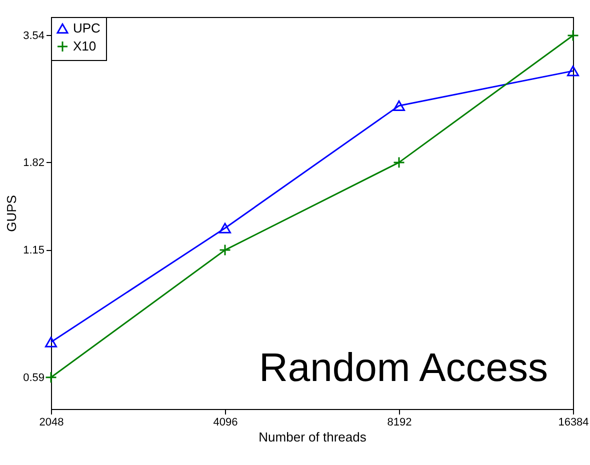  What do you see at coordinates (573, 422) in the screenshot?
I see `x-tick-label: 16384` at bounding box center [573, 422].